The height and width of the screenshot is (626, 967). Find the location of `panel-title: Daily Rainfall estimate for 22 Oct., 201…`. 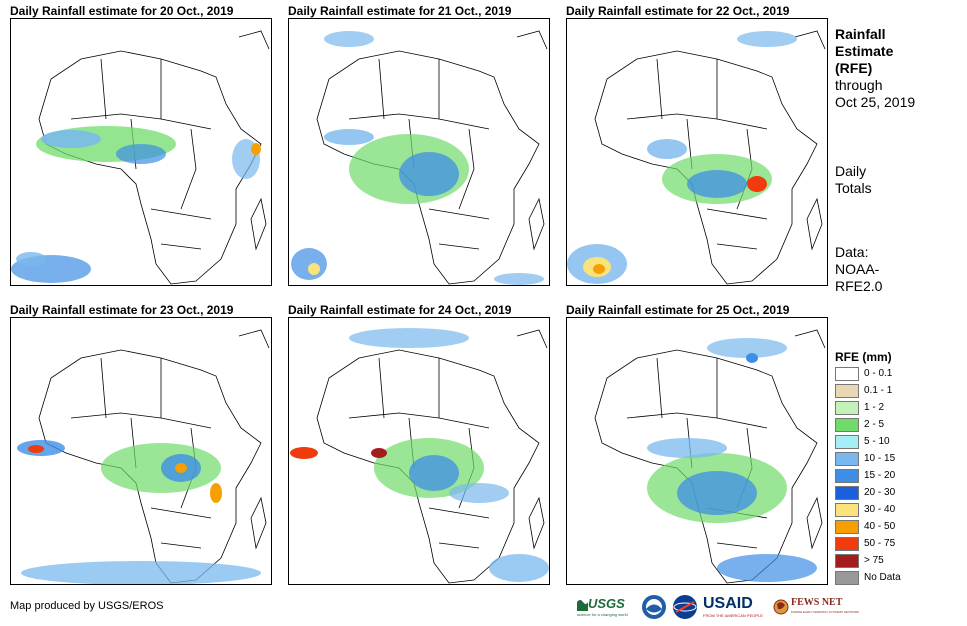

panel-title: Daily Rainfall estimate for 22 Oct., 201… is located at coordinates (678, 11).